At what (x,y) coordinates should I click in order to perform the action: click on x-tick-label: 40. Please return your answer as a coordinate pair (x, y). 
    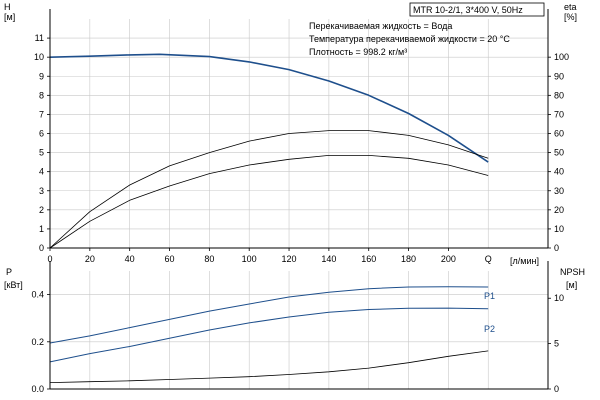
    Looking at the image, I should click on (130, 259).